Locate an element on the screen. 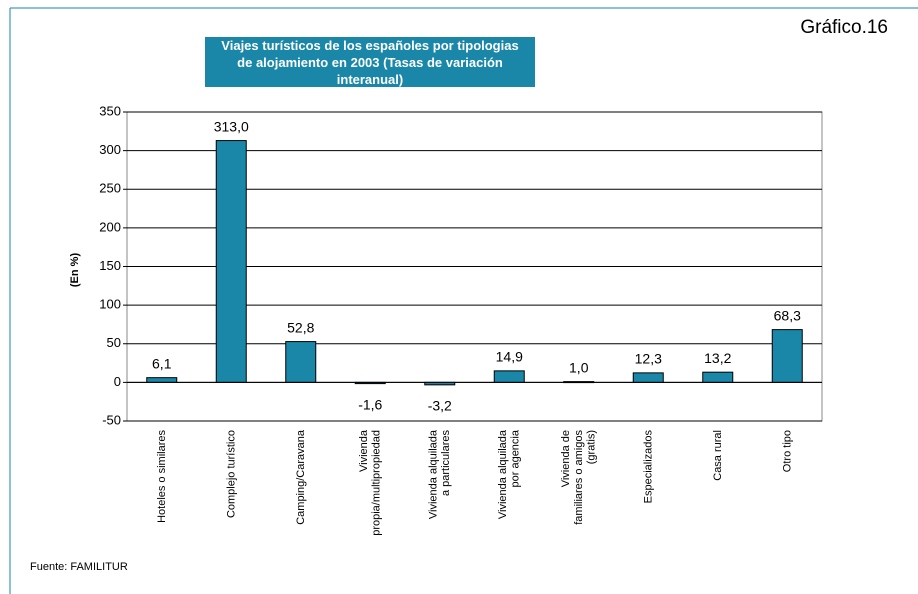 The image size is (918, 594). value-label: 13,2 is located at coordinates (717, 358).